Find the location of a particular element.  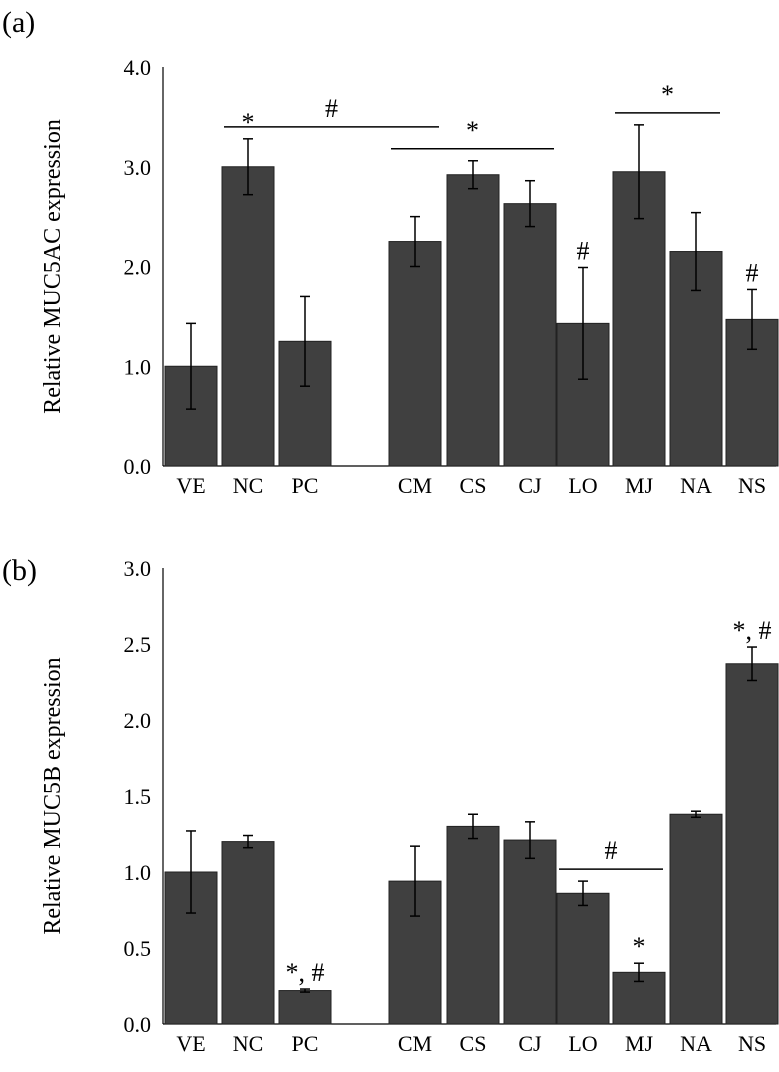

y-tick-label: 4.0 is located at coordinates (138, 67).